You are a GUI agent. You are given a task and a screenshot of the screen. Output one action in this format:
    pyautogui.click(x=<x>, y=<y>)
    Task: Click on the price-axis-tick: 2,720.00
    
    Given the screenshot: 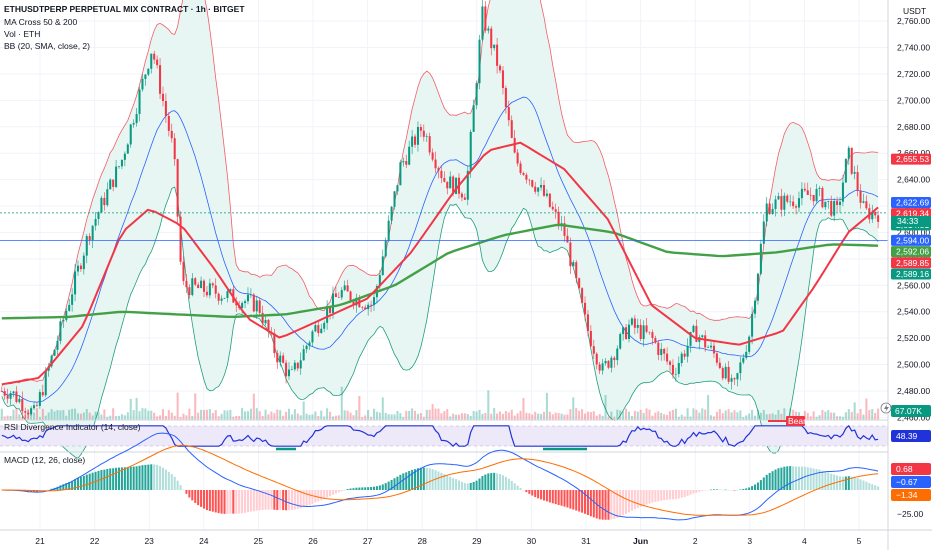 What is the action you would take?
    pyautogui.click(x=913, y=74)
    